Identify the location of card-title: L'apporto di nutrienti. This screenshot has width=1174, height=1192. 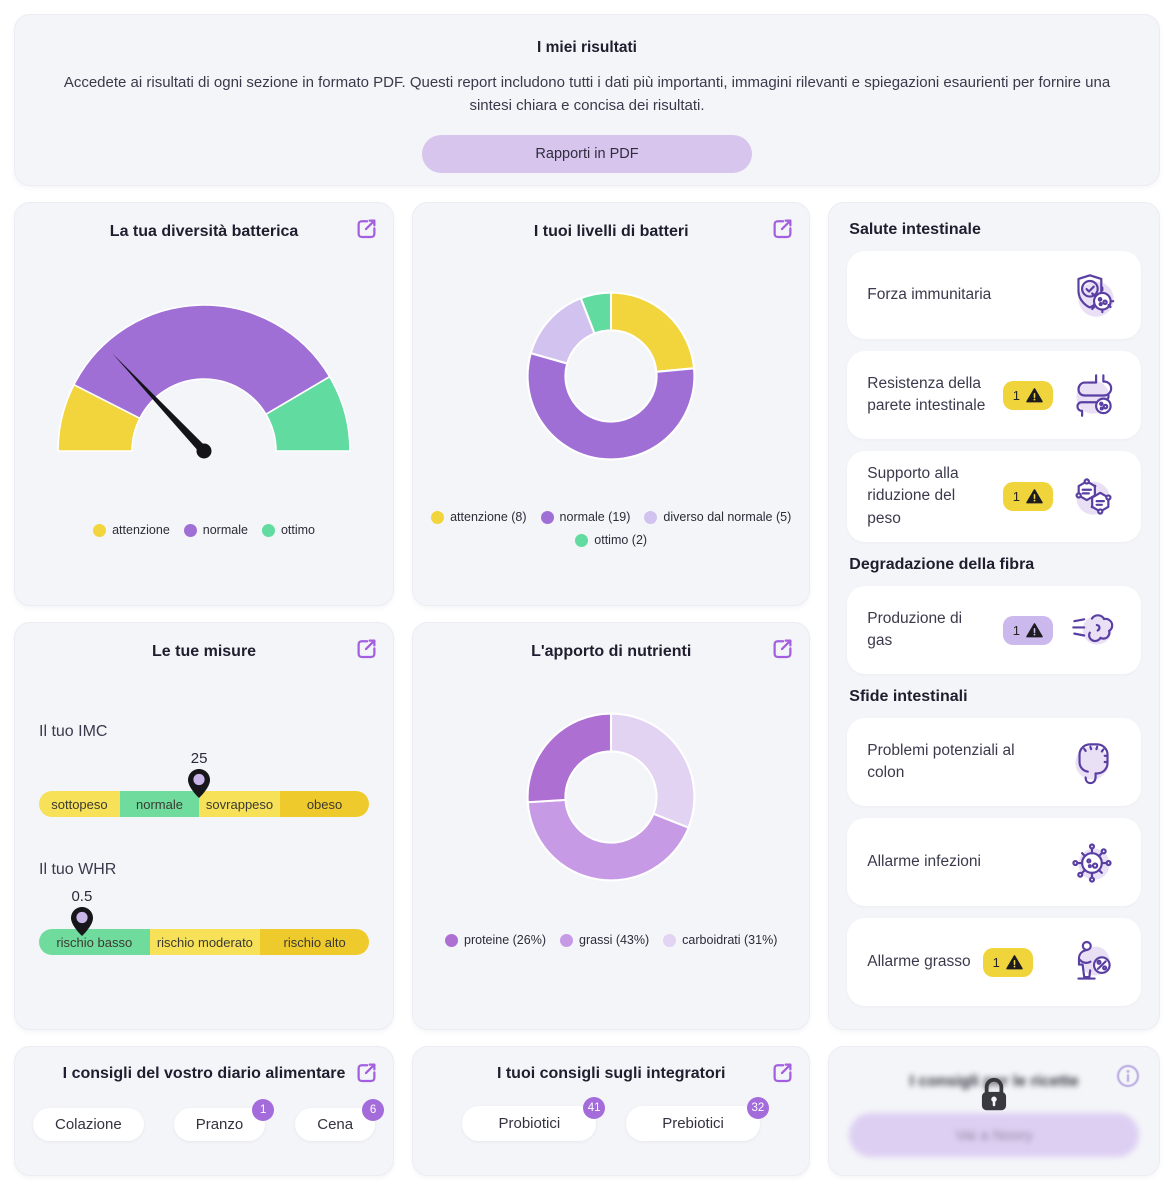
(611, 651).